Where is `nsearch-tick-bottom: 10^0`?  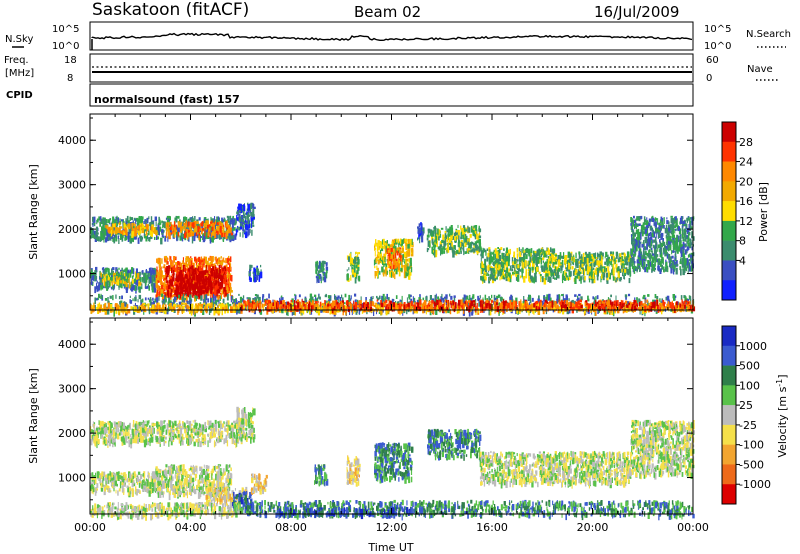
nsearch-tick-bottom: 10^0 is located at coordinates (717, 46).